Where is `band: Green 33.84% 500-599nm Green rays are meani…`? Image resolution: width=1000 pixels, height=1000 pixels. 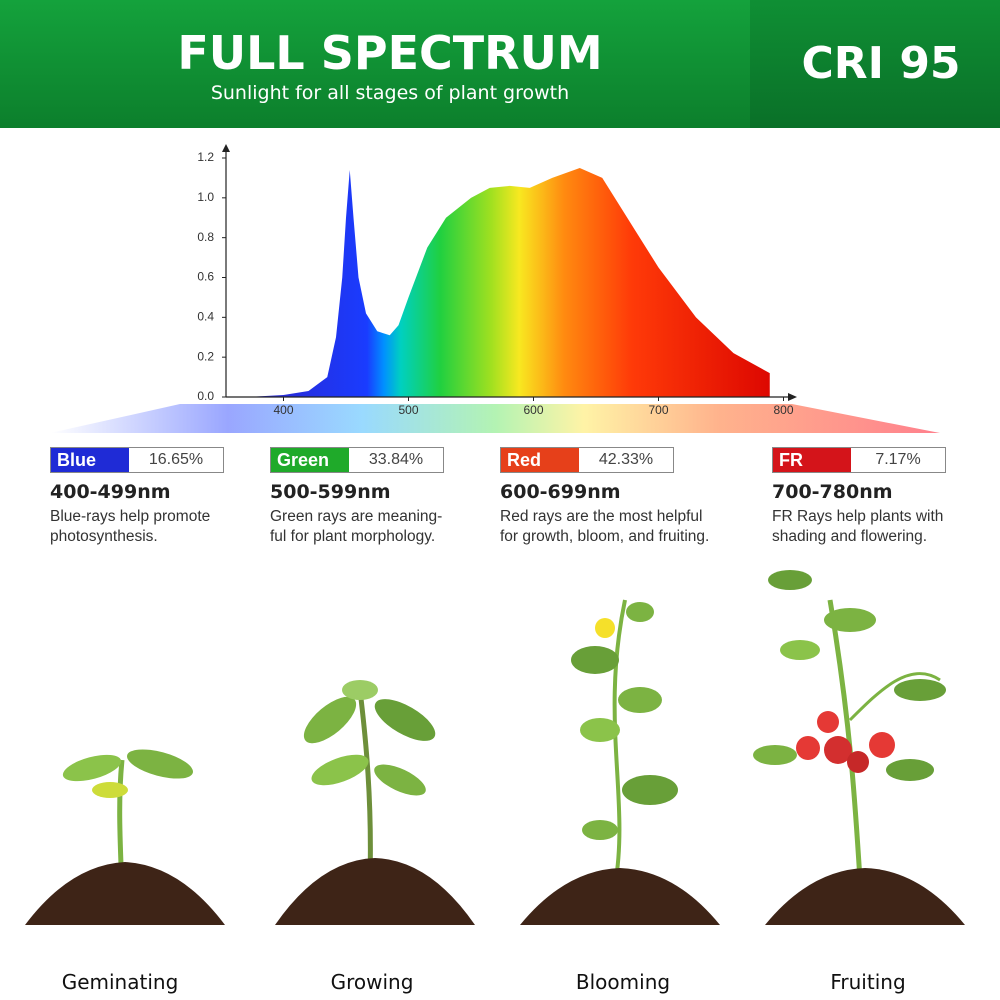 band: Green 33.84% 500-599nm Green rays are meani… is located at coordinates (357, 497).